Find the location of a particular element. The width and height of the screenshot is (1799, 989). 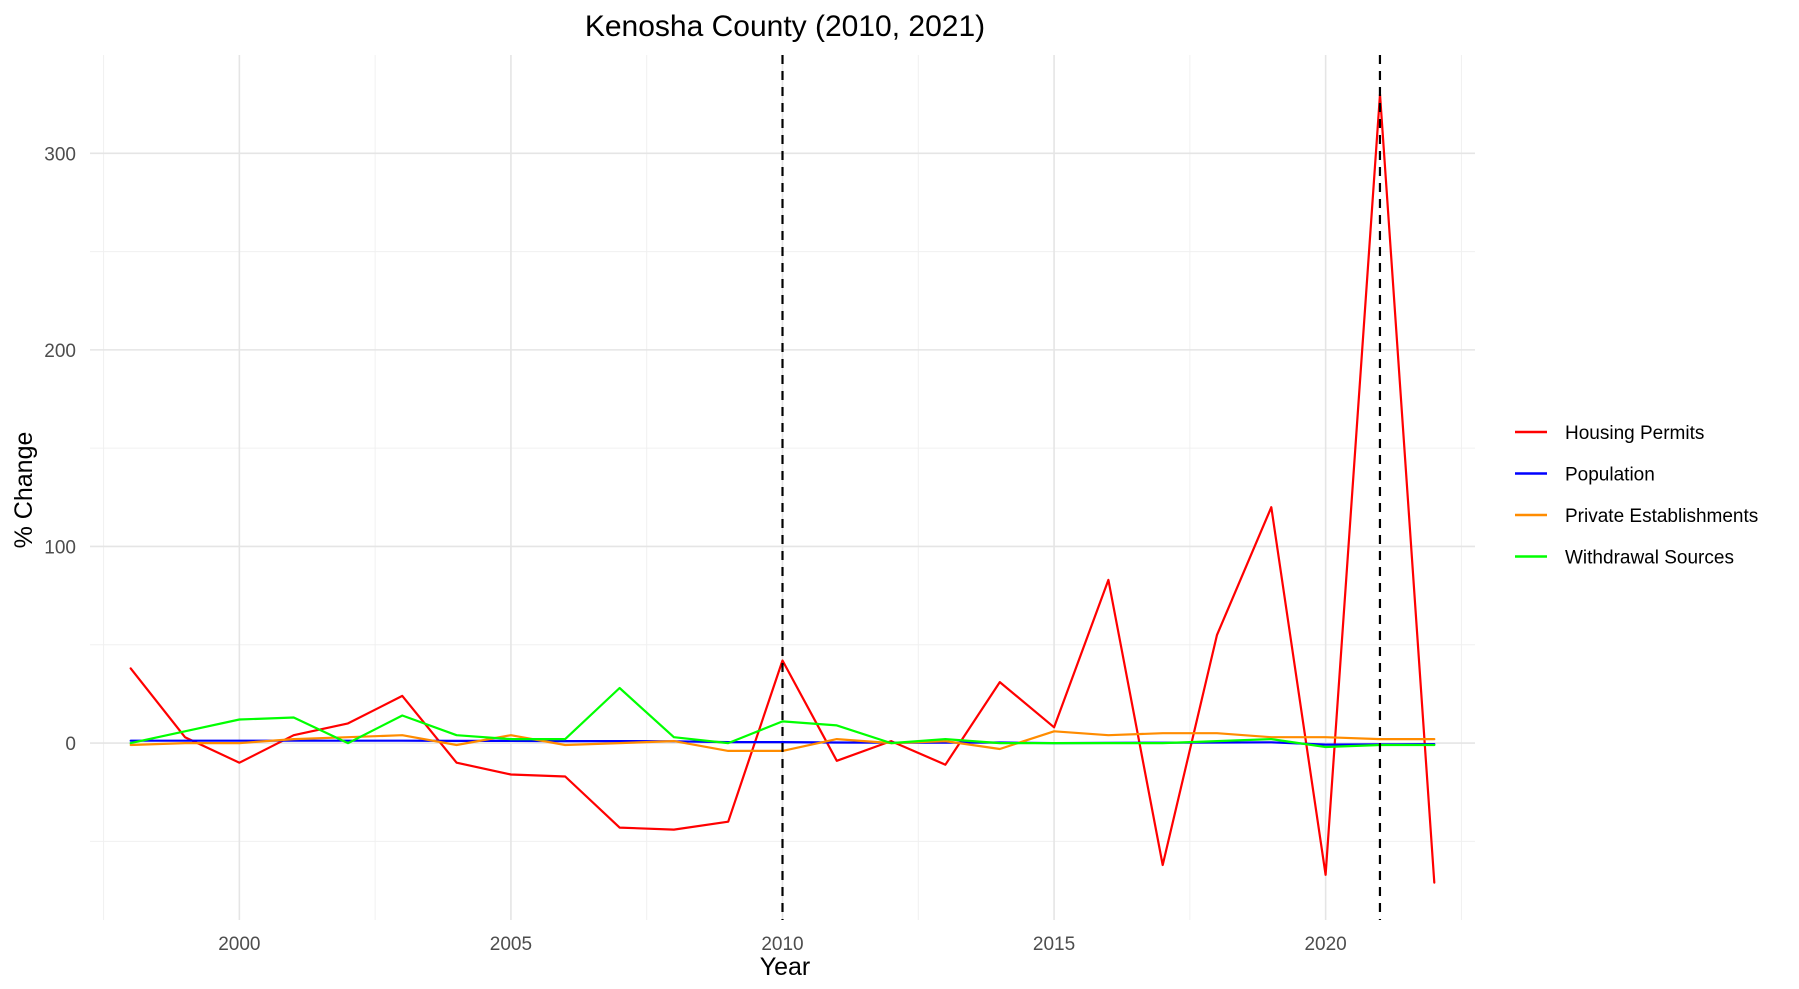

x-axis-title: Year is located at coordinates (785, 967).